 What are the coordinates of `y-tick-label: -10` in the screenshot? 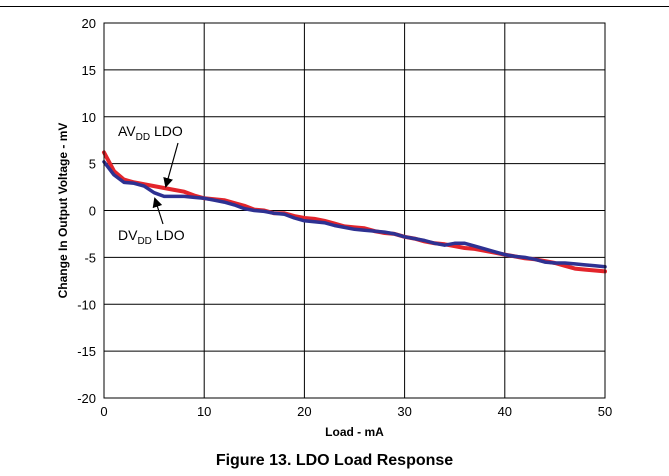 It's located at (86, 304).